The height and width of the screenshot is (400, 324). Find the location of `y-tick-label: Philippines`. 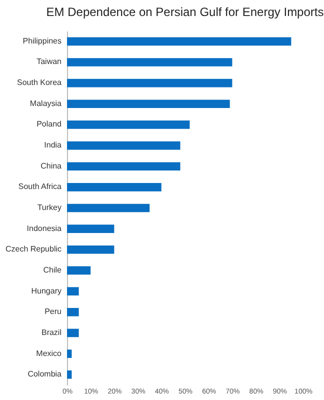

y-tick-label: Philippines is located at coordinates (42, 41).